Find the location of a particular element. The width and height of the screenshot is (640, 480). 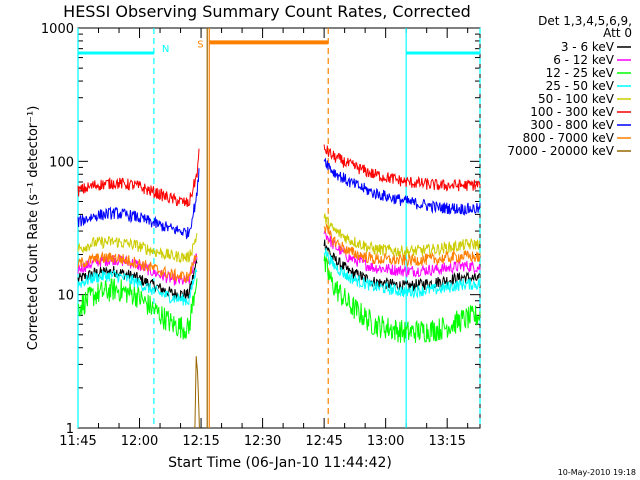

y-tick-label: 100 is located at coordinates (61, 162).